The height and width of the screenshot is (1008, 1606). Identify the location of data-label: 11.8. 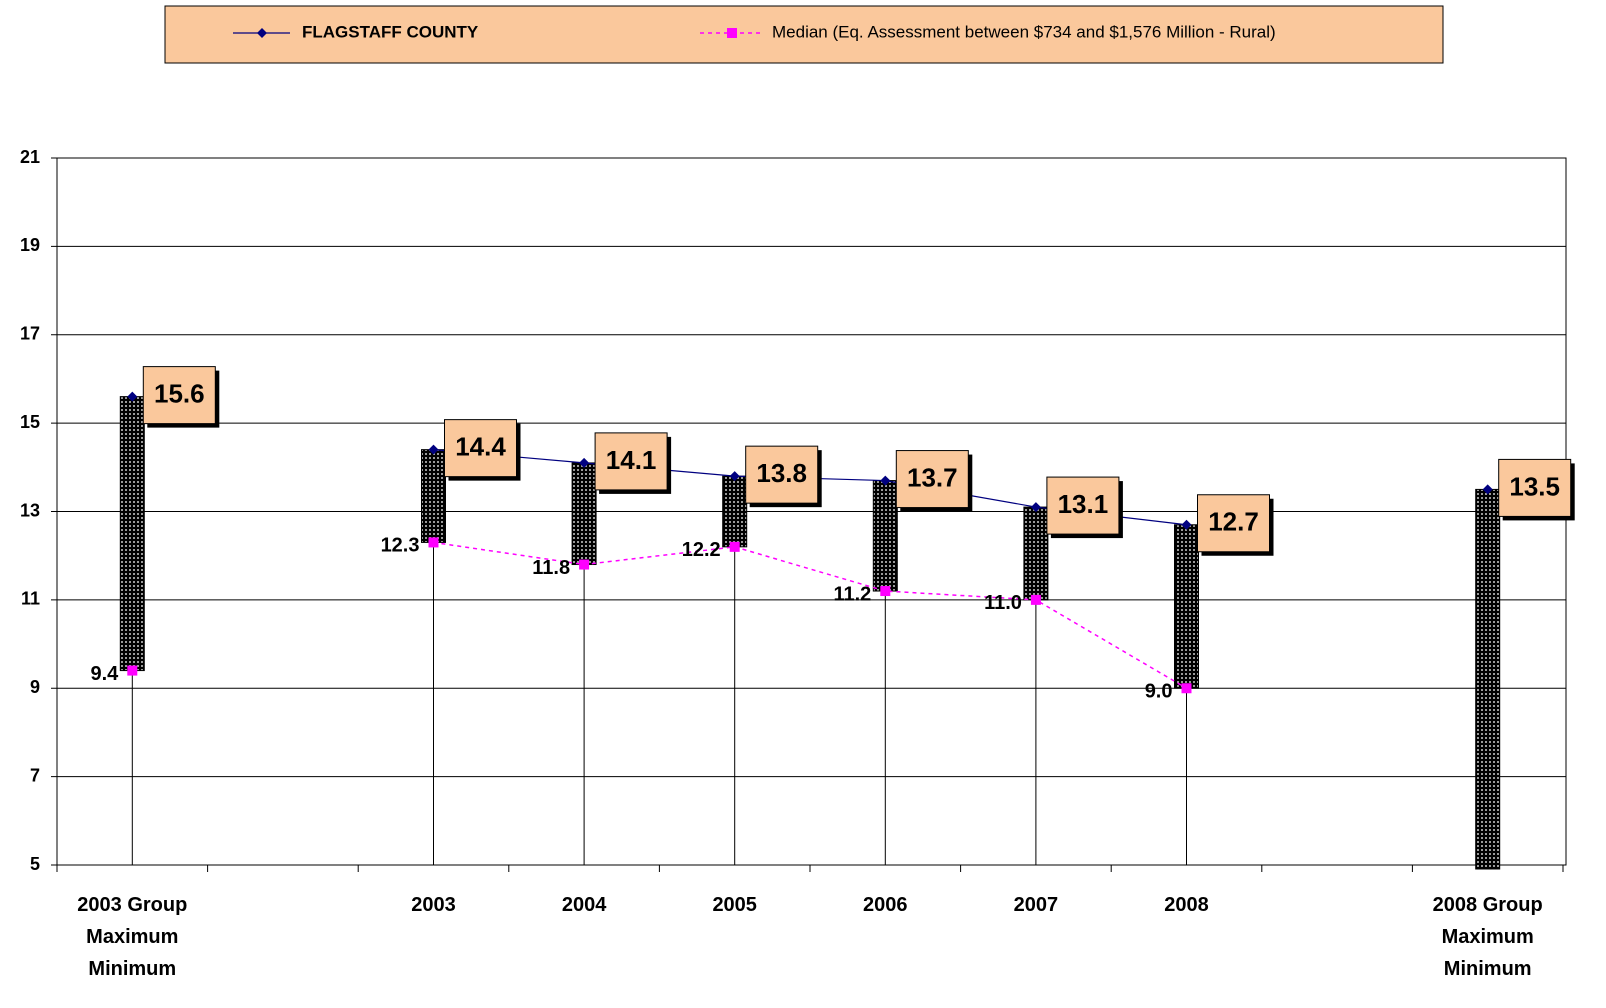
(551, 568).